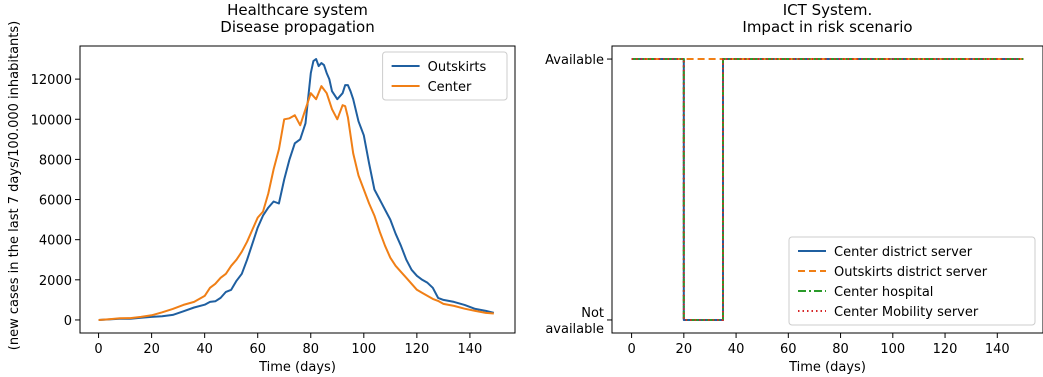 The width and height of the screenshot is (1043, 377). I want to click on ict-x-tick-label: 100, so click(892, 349).